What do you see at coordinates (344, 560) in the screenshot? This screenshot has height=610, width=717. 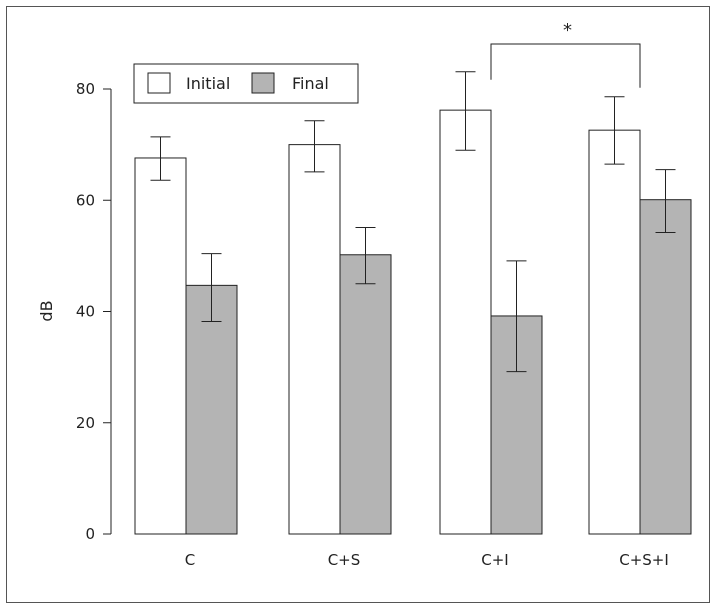 I see `x-tick-label: C+S` at bounding box center [344, 560].